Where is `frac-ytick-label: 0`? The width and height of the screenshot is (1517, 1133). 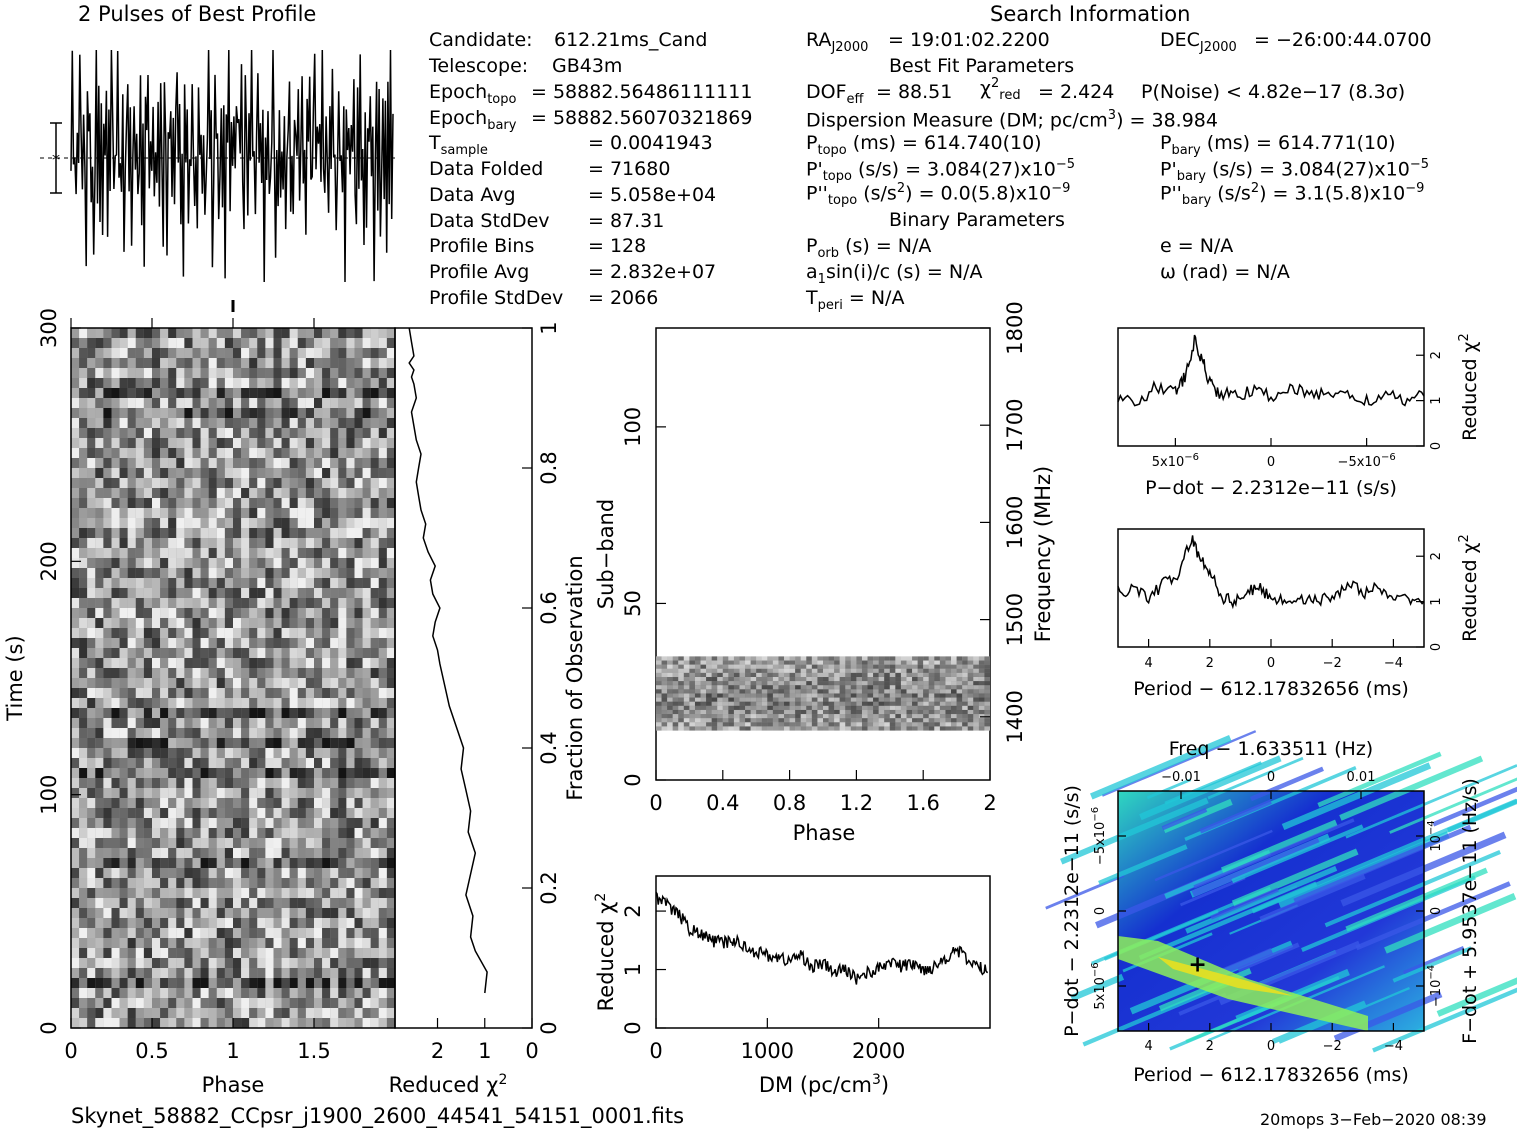 frac-ytick-label: 0 is located at coordinates (549, 1027).